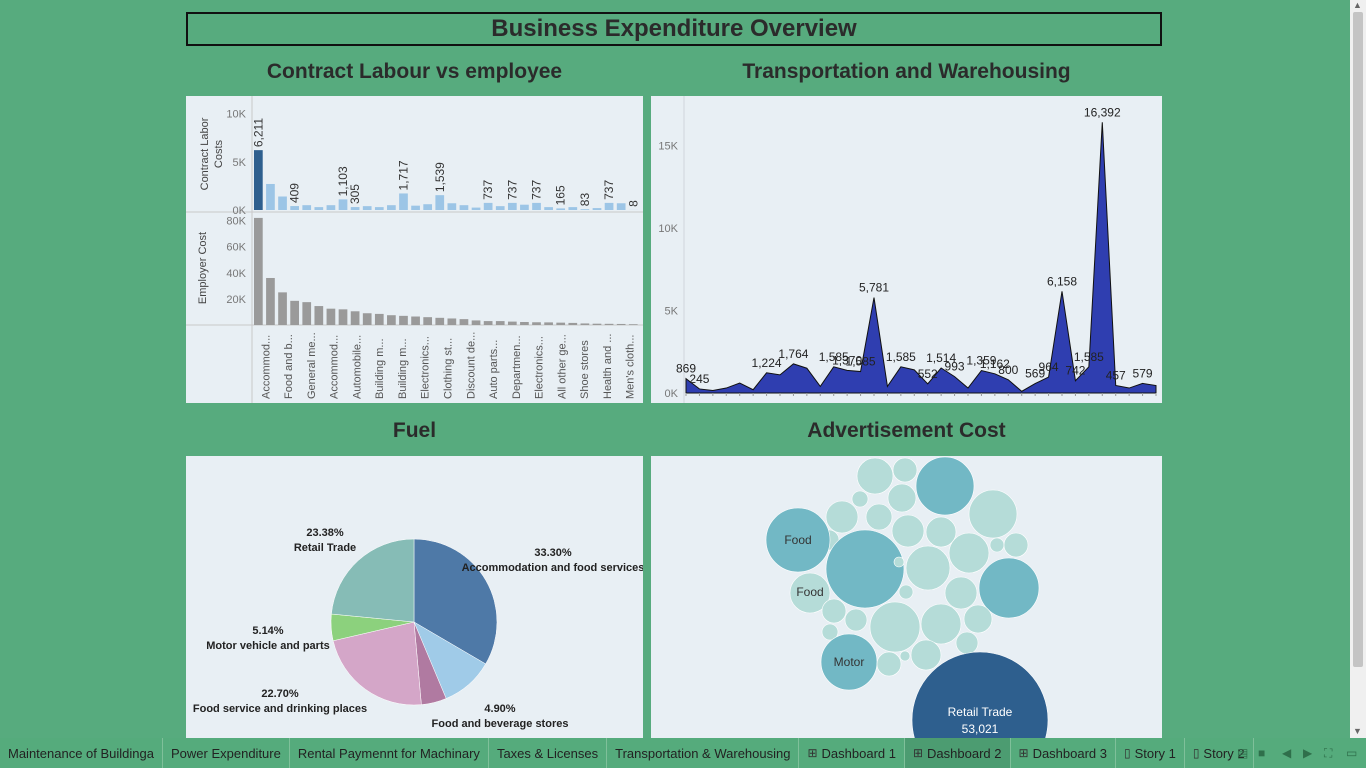  What do you see at coordinates (236, 248) in the screenshot?
I see `y-tick-label: 60K` at bounding box center [236, 248].